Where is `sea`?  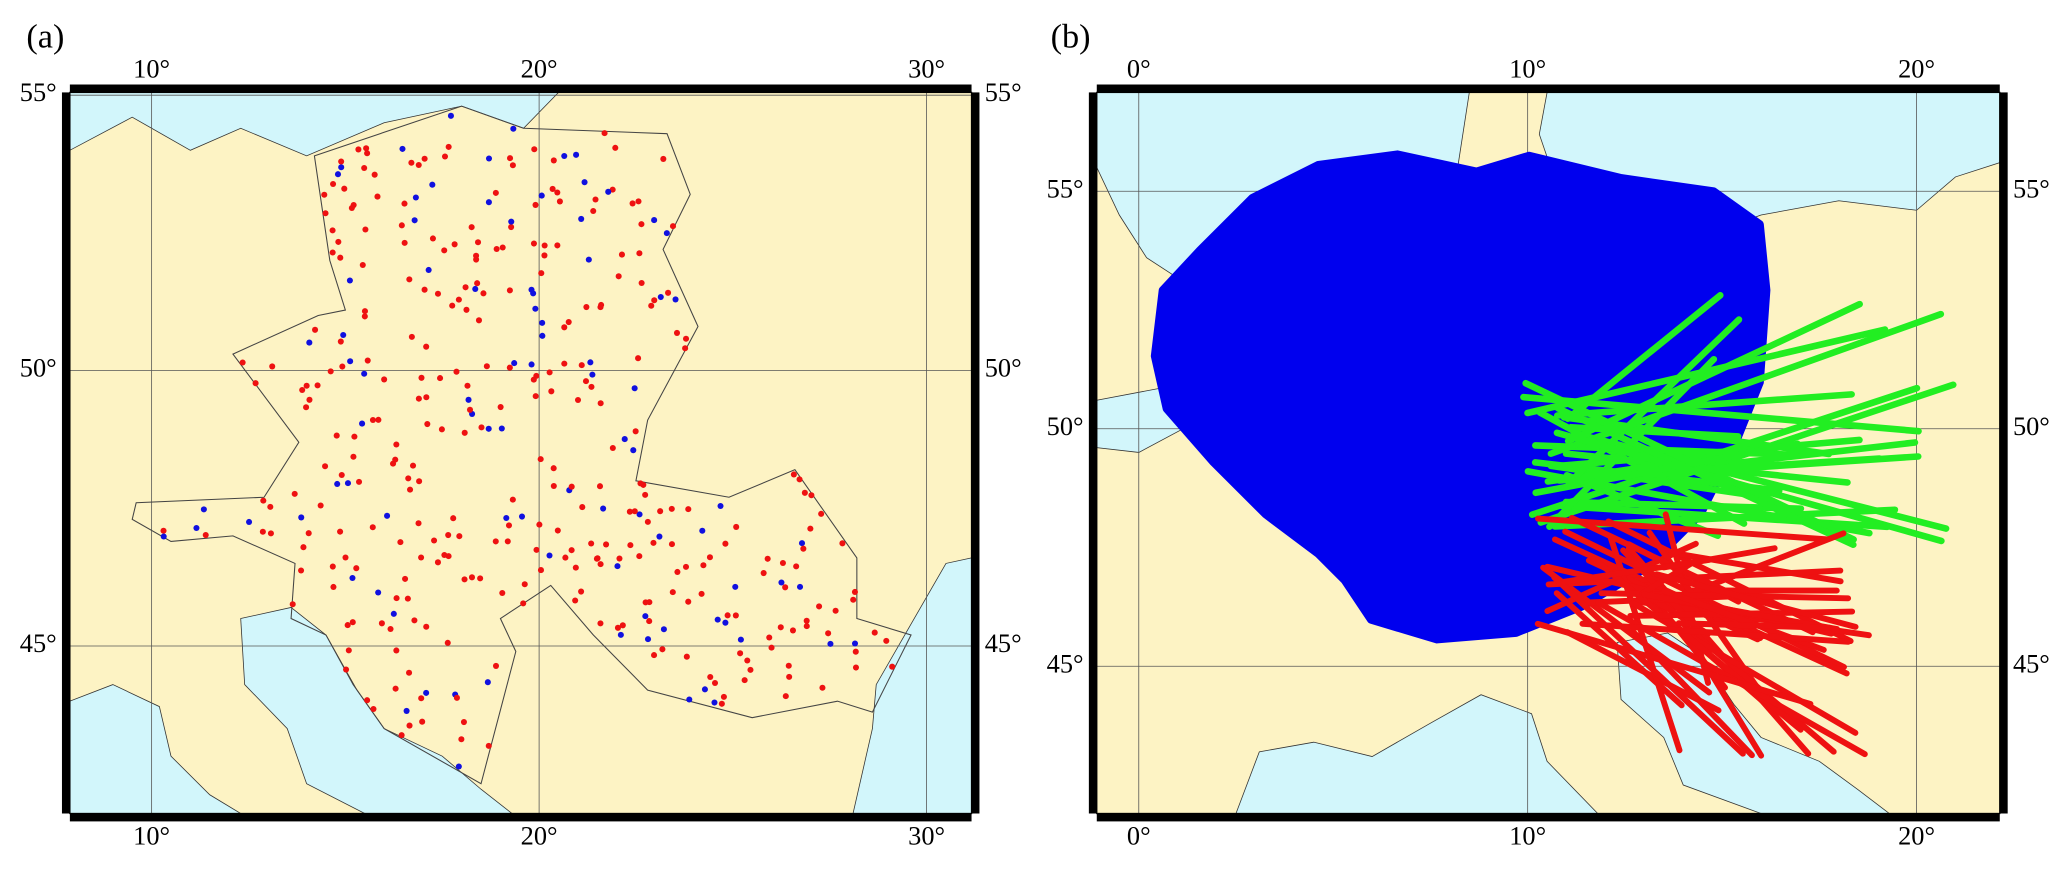
sea is located at coordinates (1417, 754).